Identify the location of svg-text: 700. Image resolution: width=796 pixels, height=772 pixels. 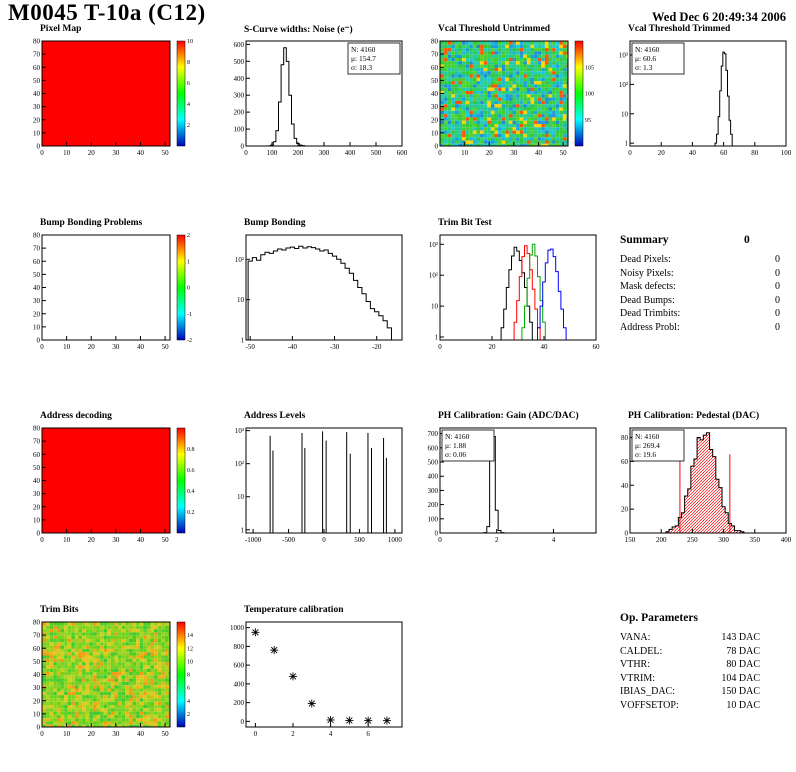
(433, 434).